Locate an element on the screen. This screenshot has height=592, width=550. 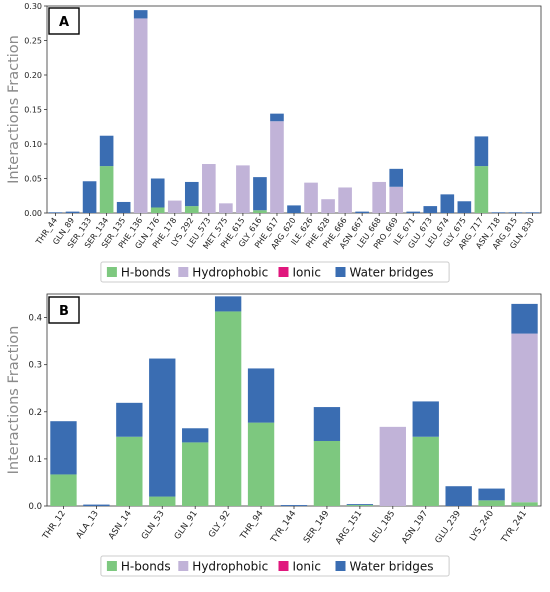
x-tick-label: ASN_14 is located at coordinates (120, 525).